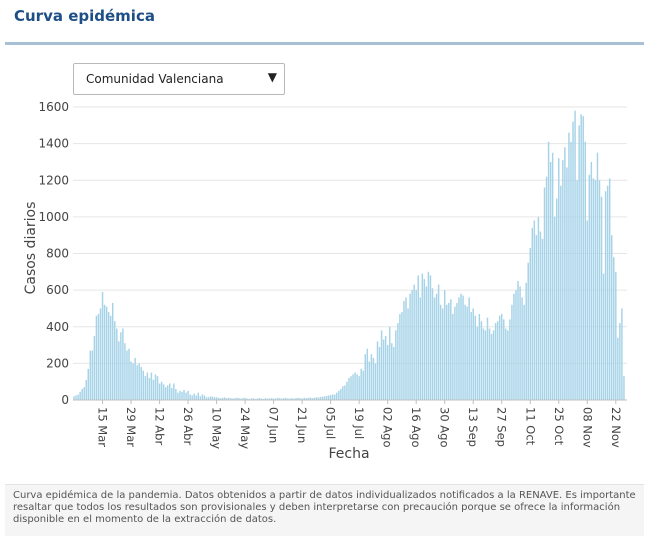 This screenshot has width=647, height=540. Describe the element at coordinates (331, 423) in the screenshot. I see `x-tick-label: 05 Jul` at that location.